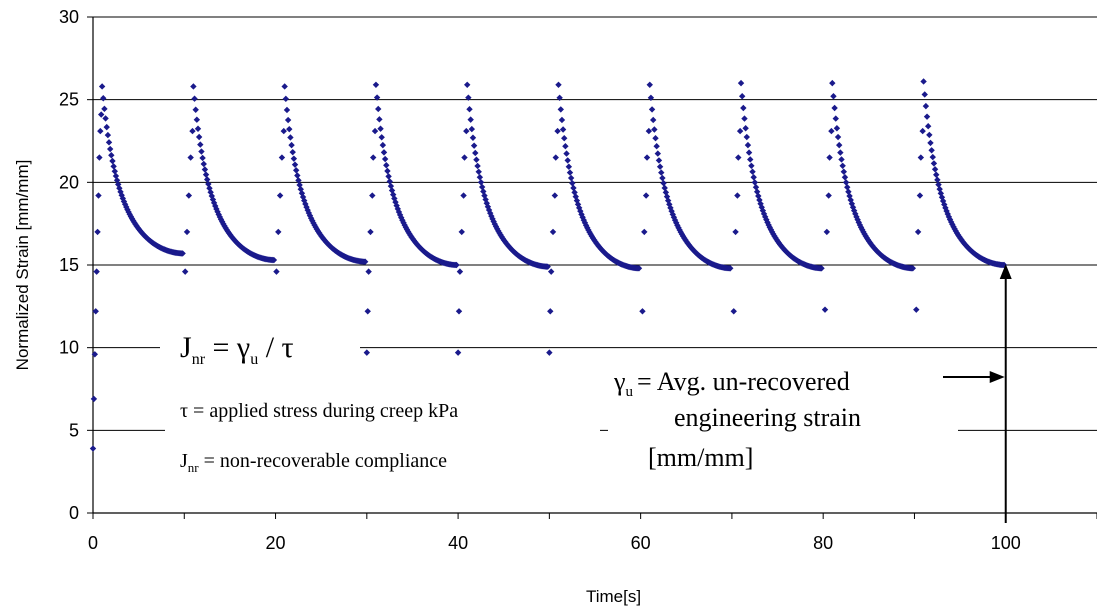 This screenshot has width=1097, height=608. What do you see at coordinates (382, 433) in the screenshot?
I see `definition-box` at bounding box center [382, 433].